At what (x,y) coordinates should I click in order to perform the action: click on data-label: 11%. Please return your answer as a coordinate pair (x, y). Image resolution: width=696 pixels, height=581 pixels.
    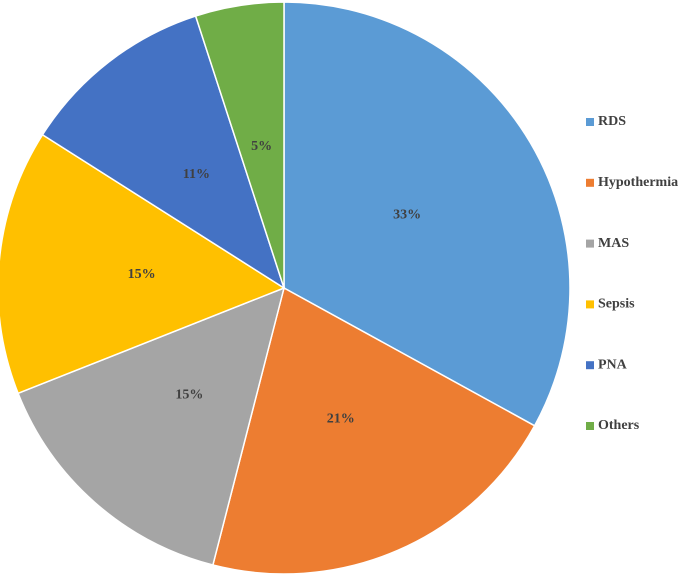
    Looking at the image, I should click on (196, 174).